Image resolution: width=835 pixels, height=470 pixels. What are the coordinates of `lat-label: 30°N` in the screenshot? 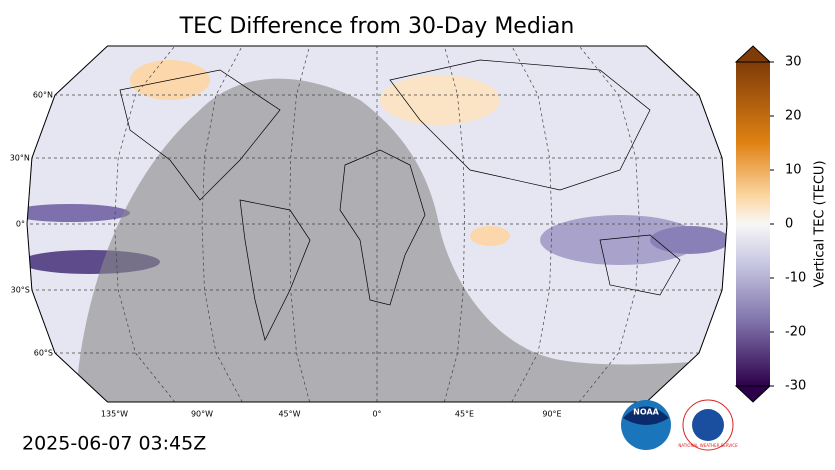 It's located at (20, 158).